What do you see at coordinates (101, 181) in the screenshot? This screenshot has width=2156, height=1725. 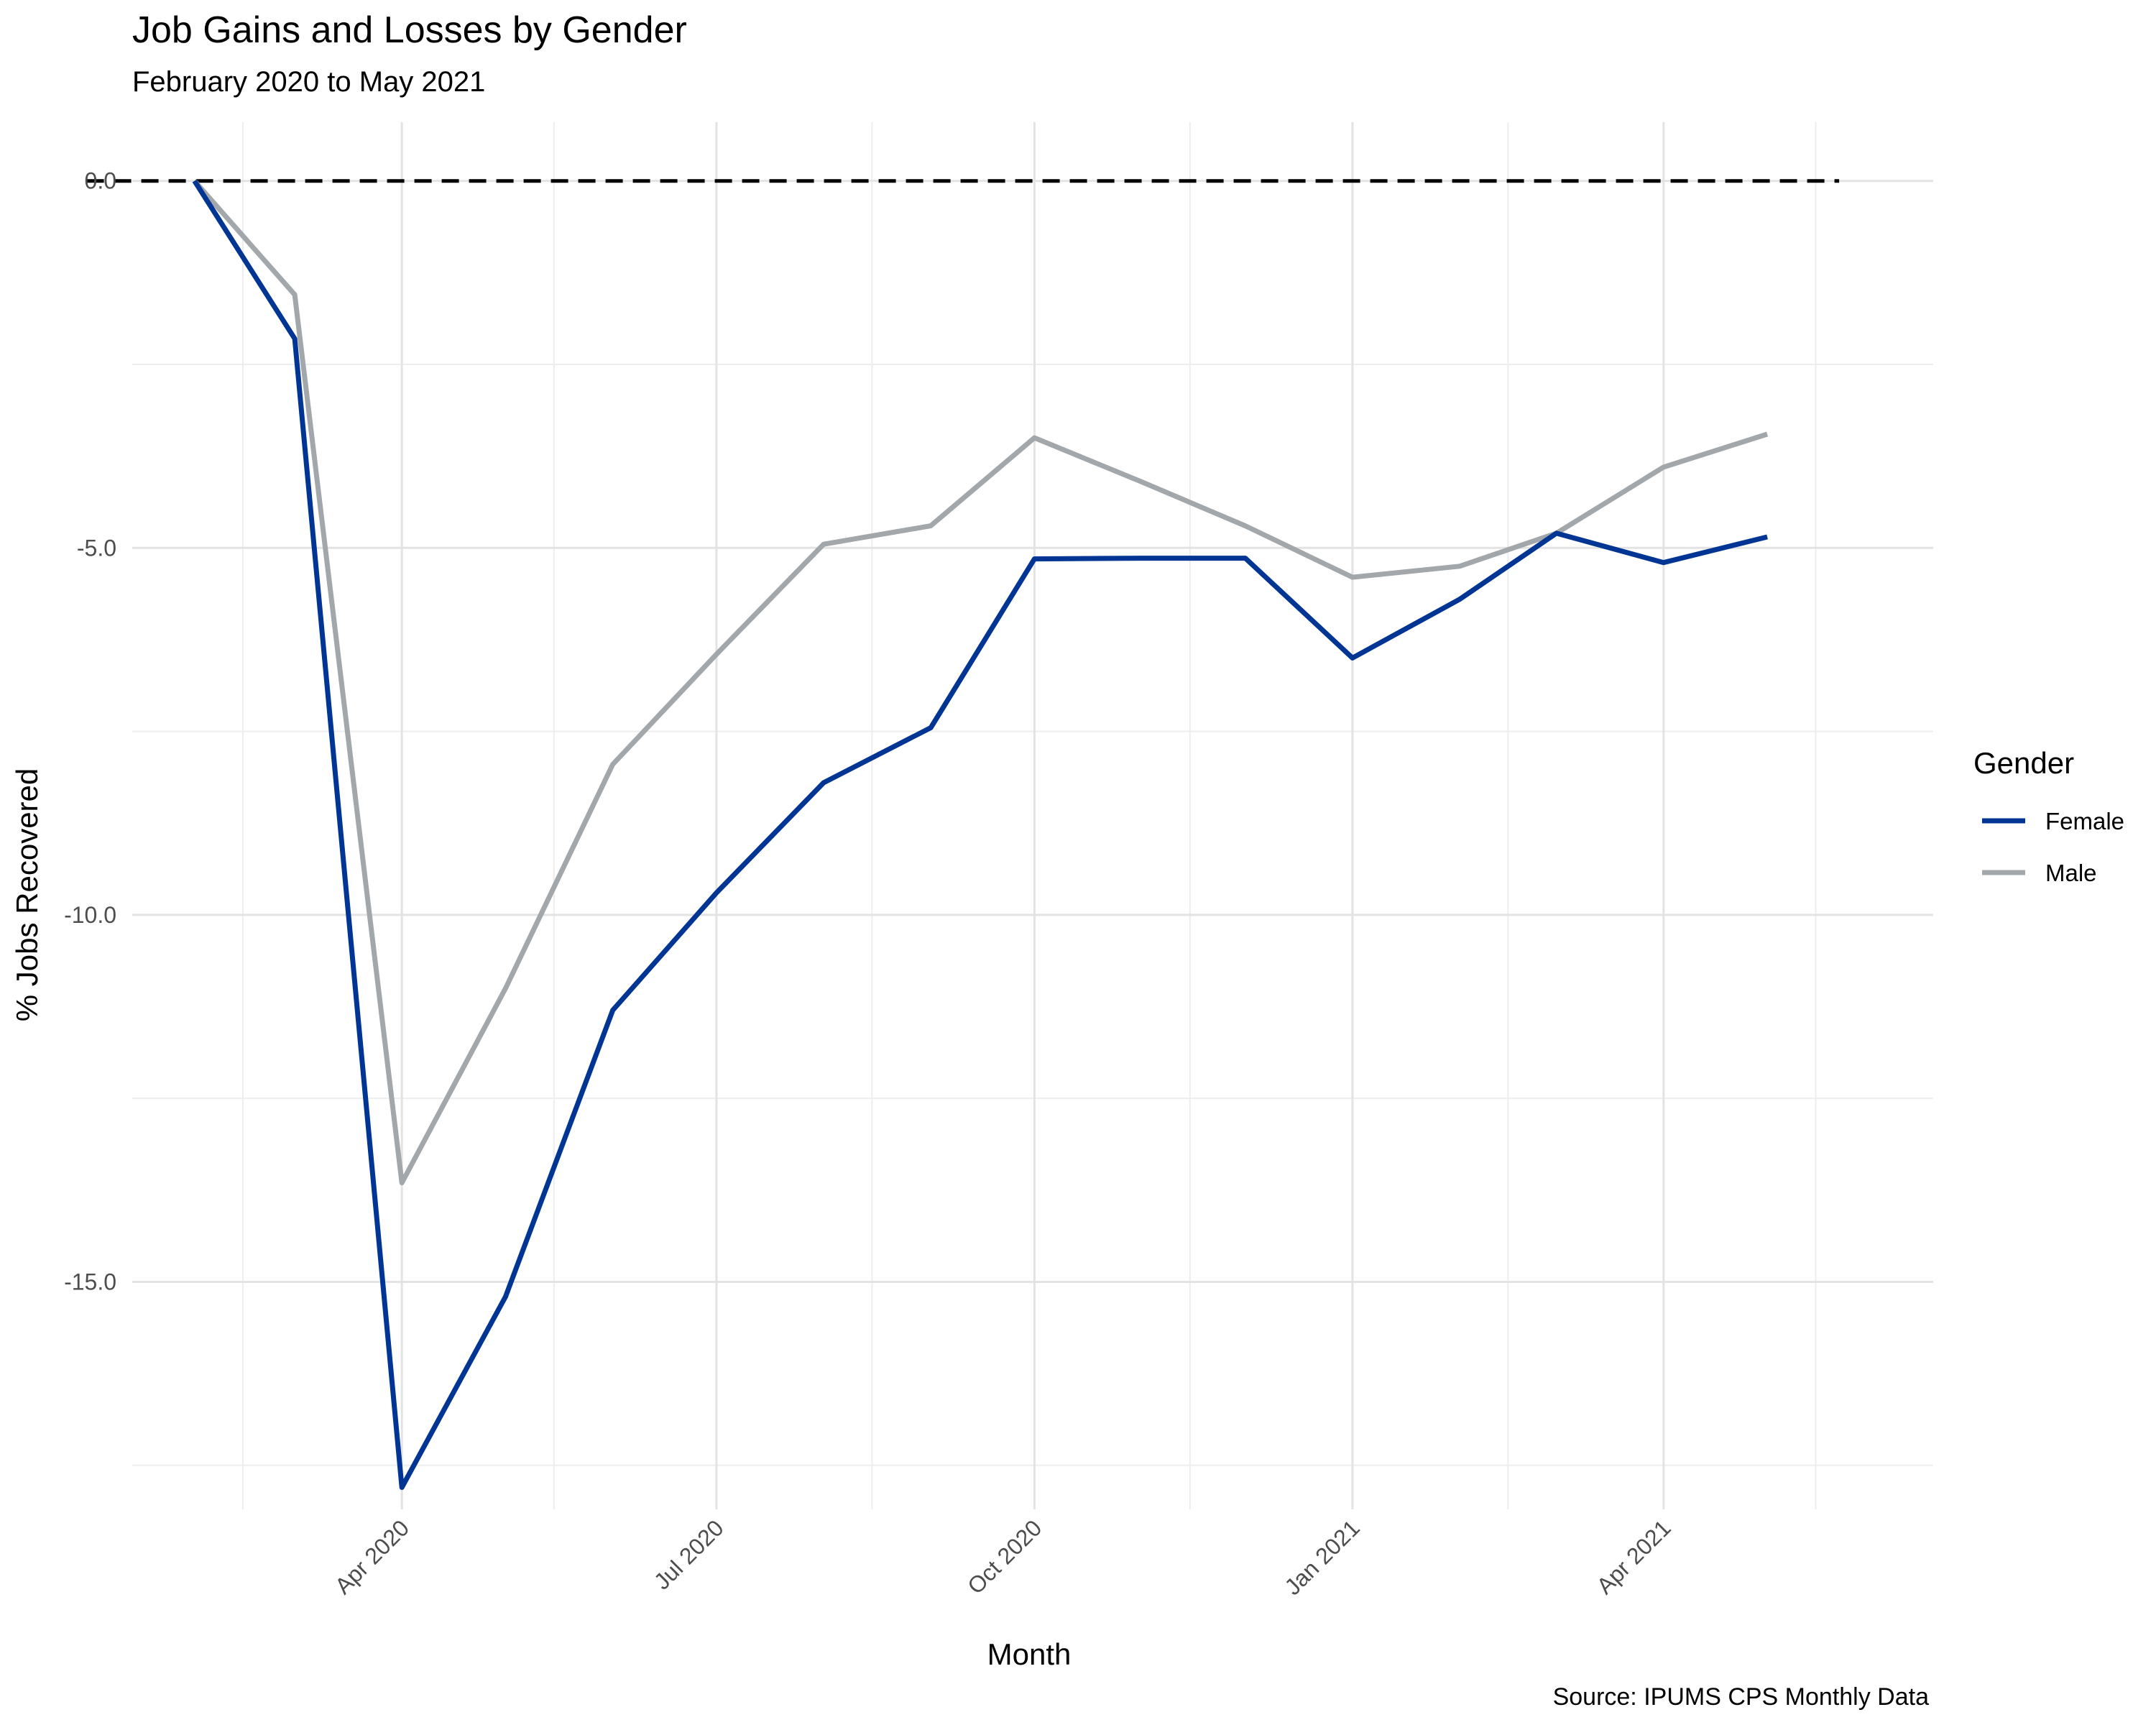 I see `y-tick-label: 0.0` at bounding box center [101, 181].